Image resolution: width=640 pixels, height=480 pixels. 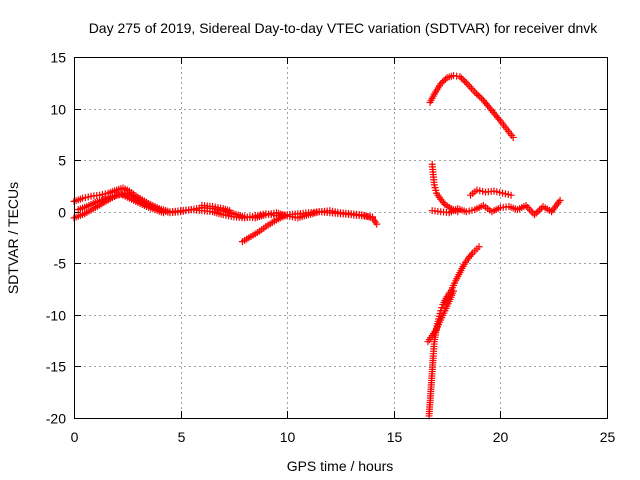 What do you see at coordinates (340, 466) in the screenshot?
I see `x-axis-label: GPS time / hours` at bounding box center [340, 466].